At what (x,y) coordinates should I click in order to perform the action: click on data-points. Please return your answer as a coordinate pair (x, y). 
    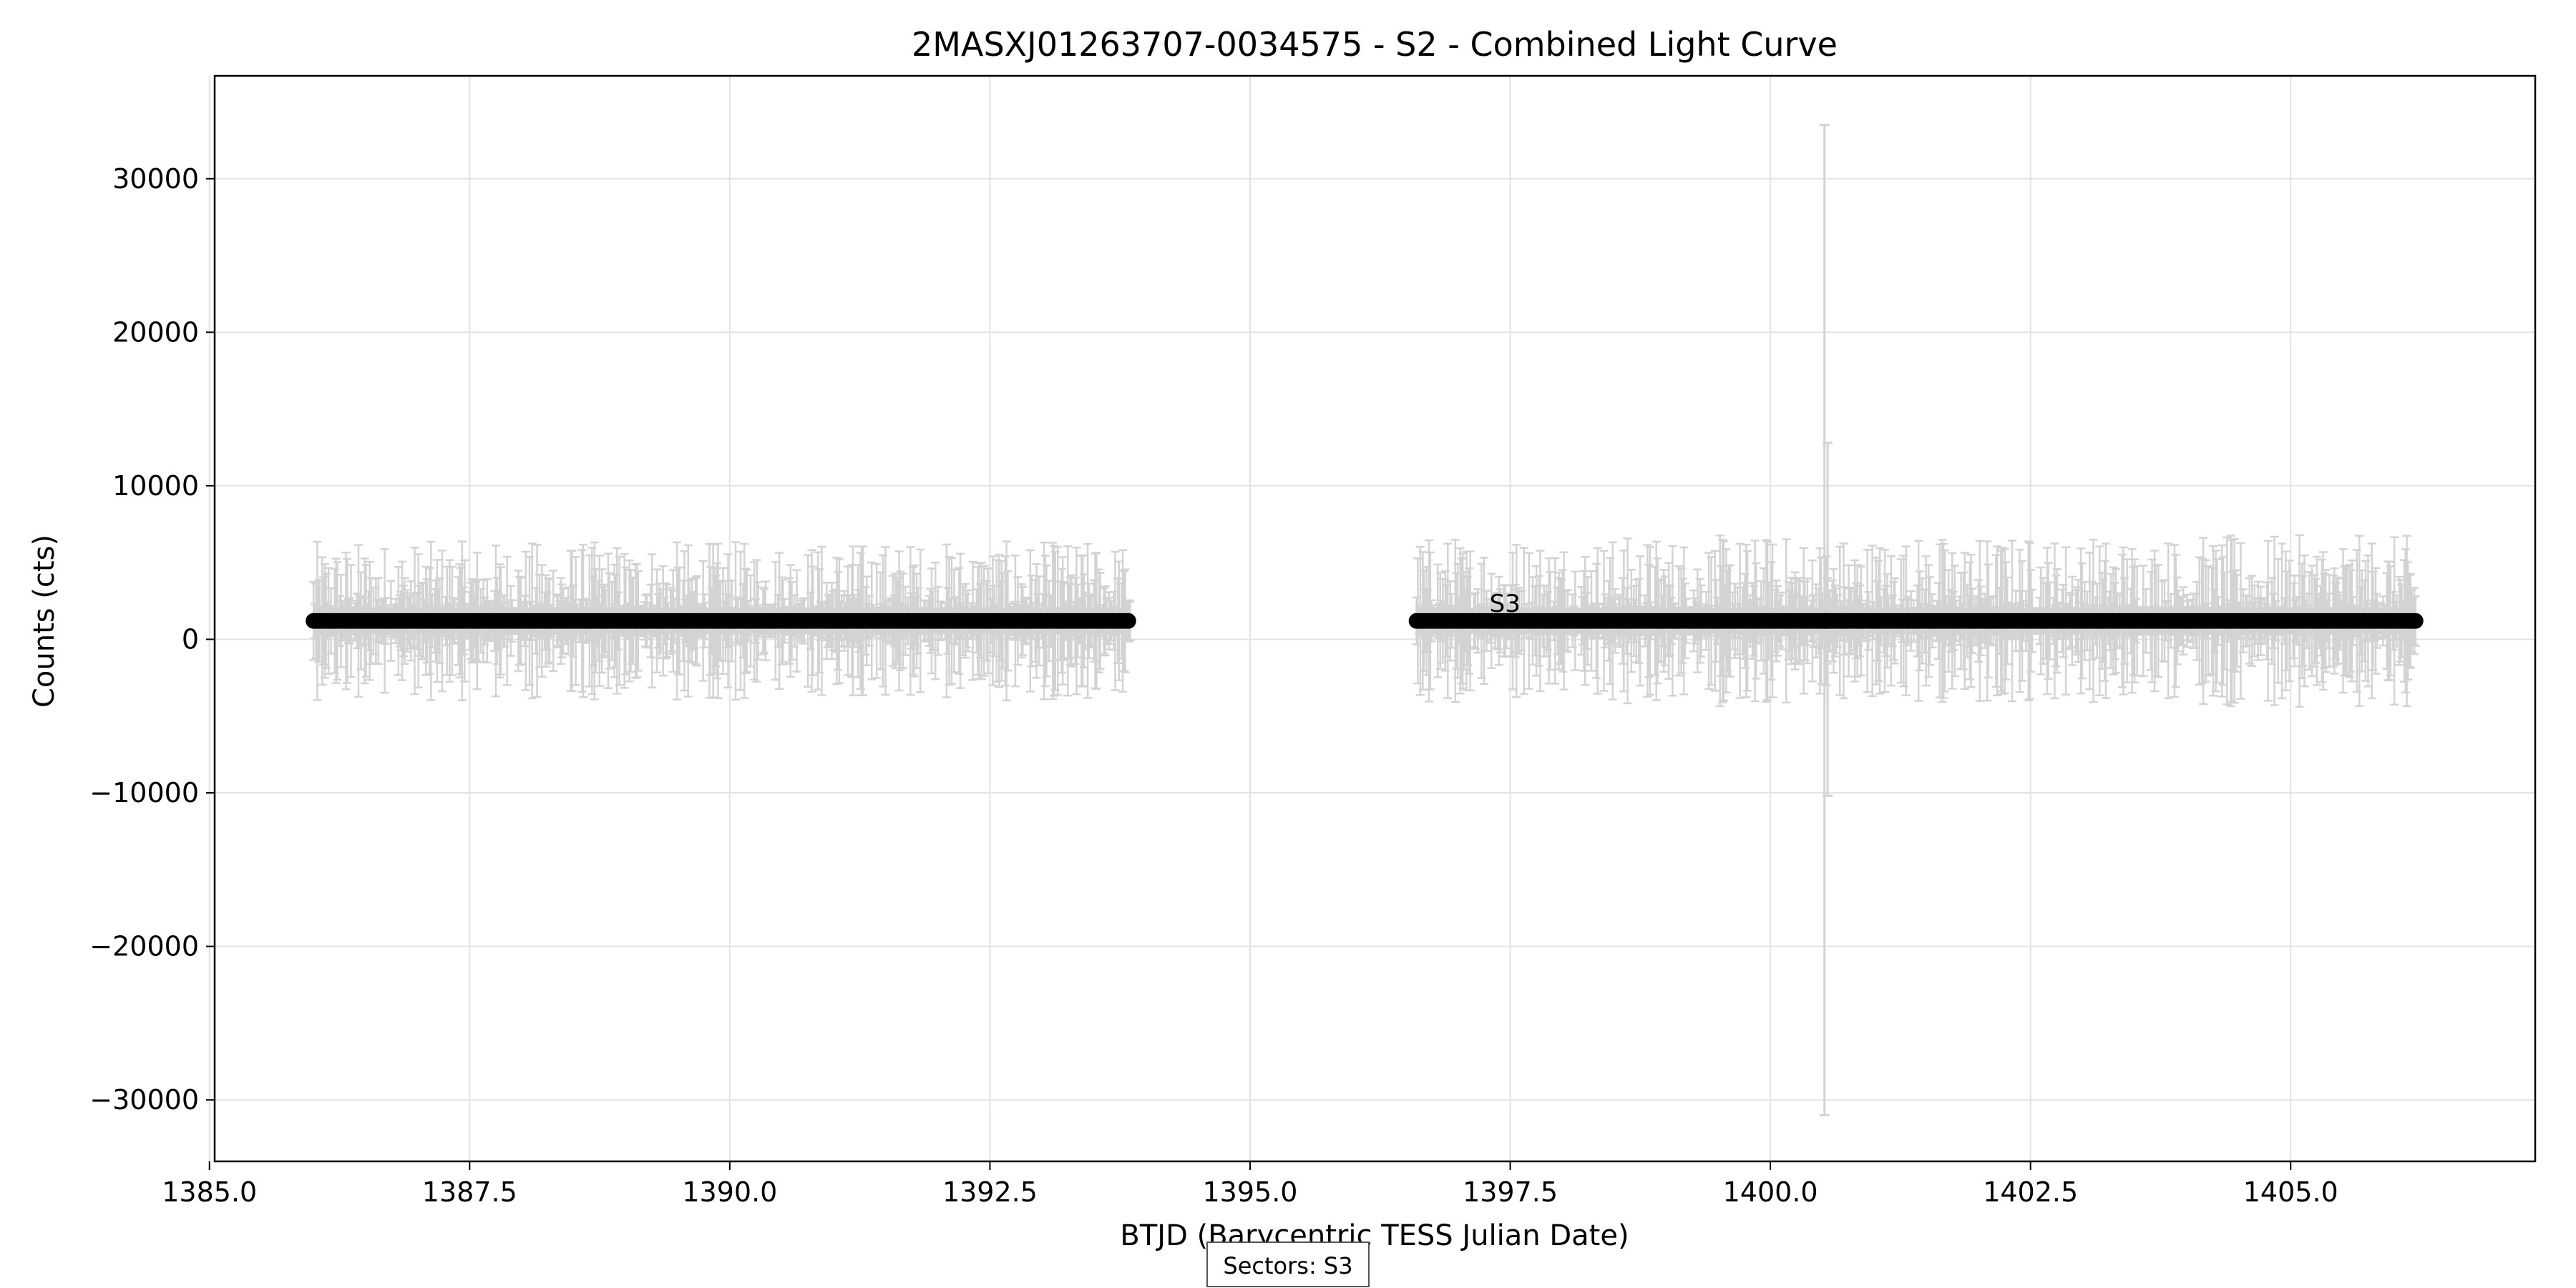
    Looking at the image, I should click on (1365, 621).